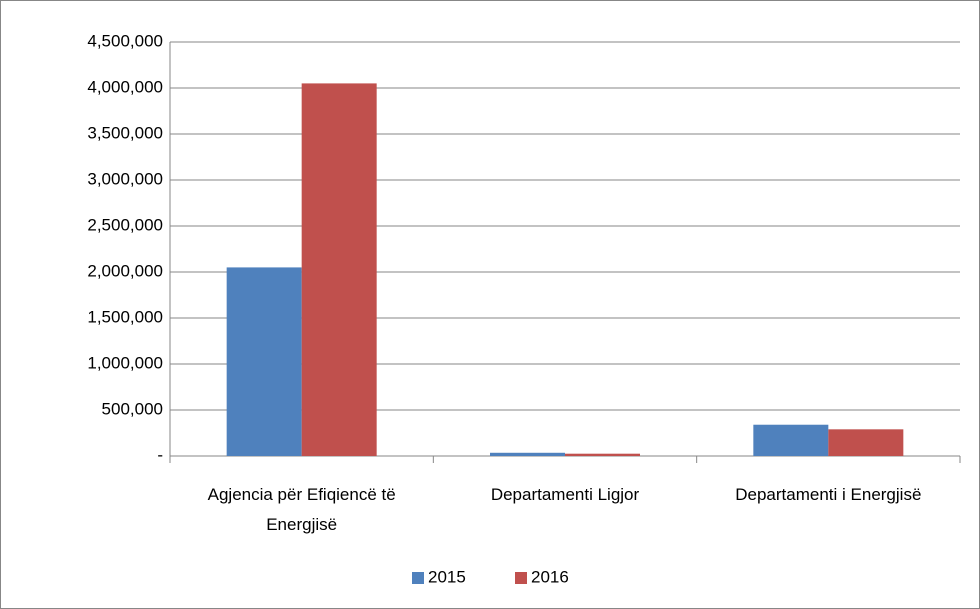 Image resolution: width=980 pixels, height=609 pixels. What do you see at coordinates (828, 494) in the screenshot?
I see `x-tick-label: Departamenti i Energjisë` at bounding box center [828, 494].